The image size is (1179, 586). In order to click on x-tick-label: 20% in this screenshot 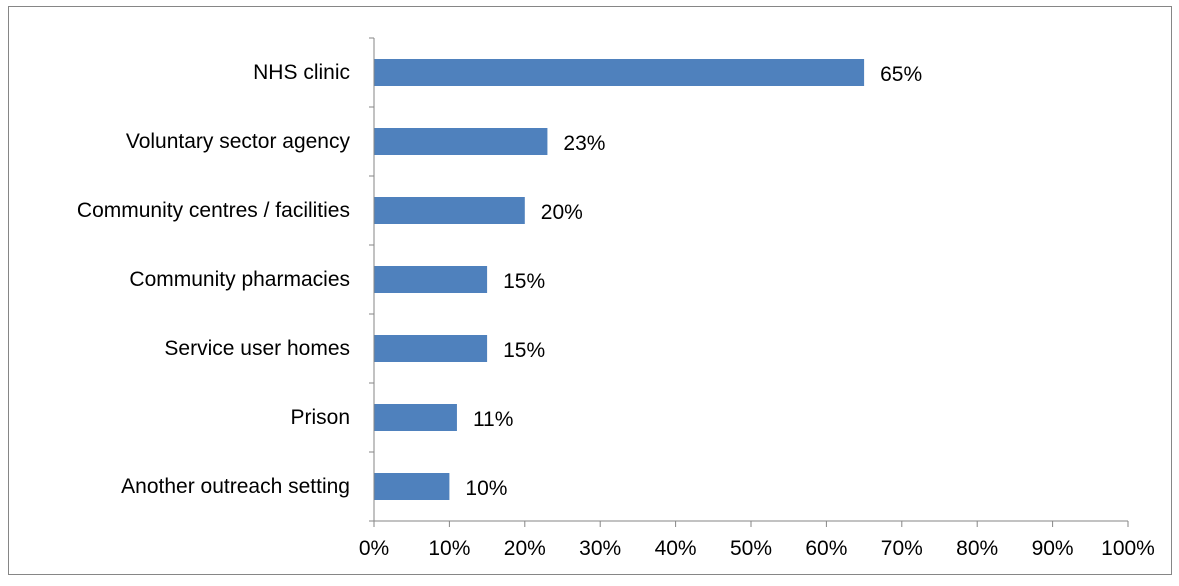, I will do `click(525, 548)`.